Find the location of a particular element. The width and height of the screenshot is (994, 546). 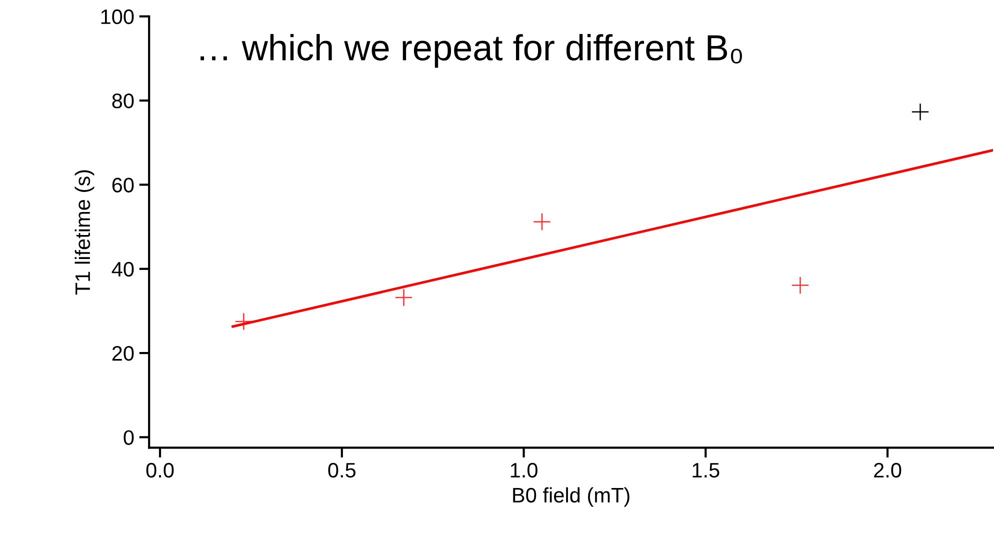

x-tick-label: 1.5 is located at coordinates (706, 470).